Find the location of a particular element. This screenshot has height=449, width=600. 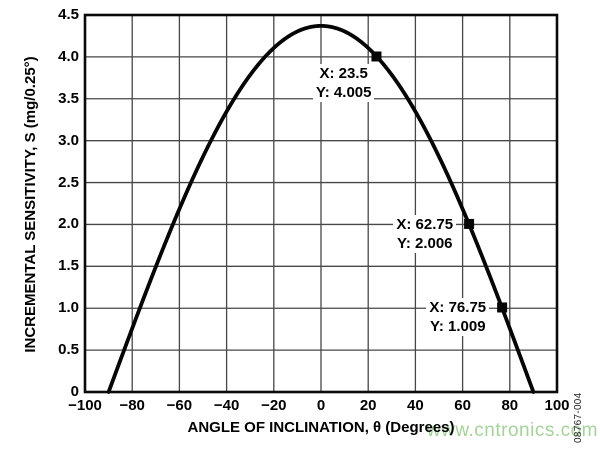

y-tick-label: 1.0 is located at coordinates (68, 307).